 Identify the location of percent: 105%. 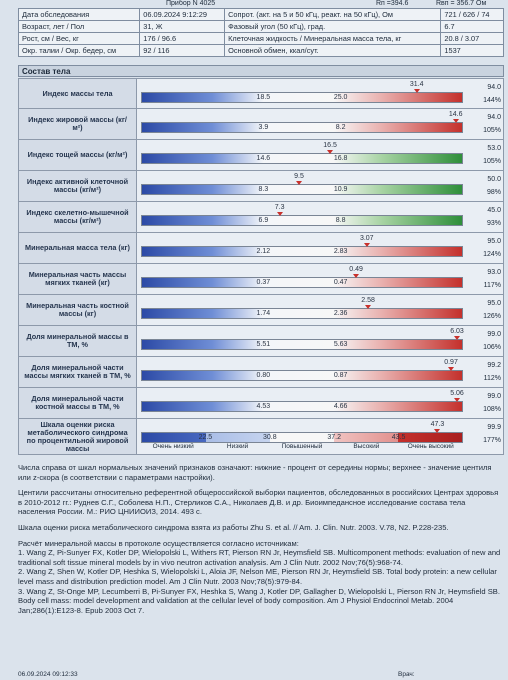
(492, 130).